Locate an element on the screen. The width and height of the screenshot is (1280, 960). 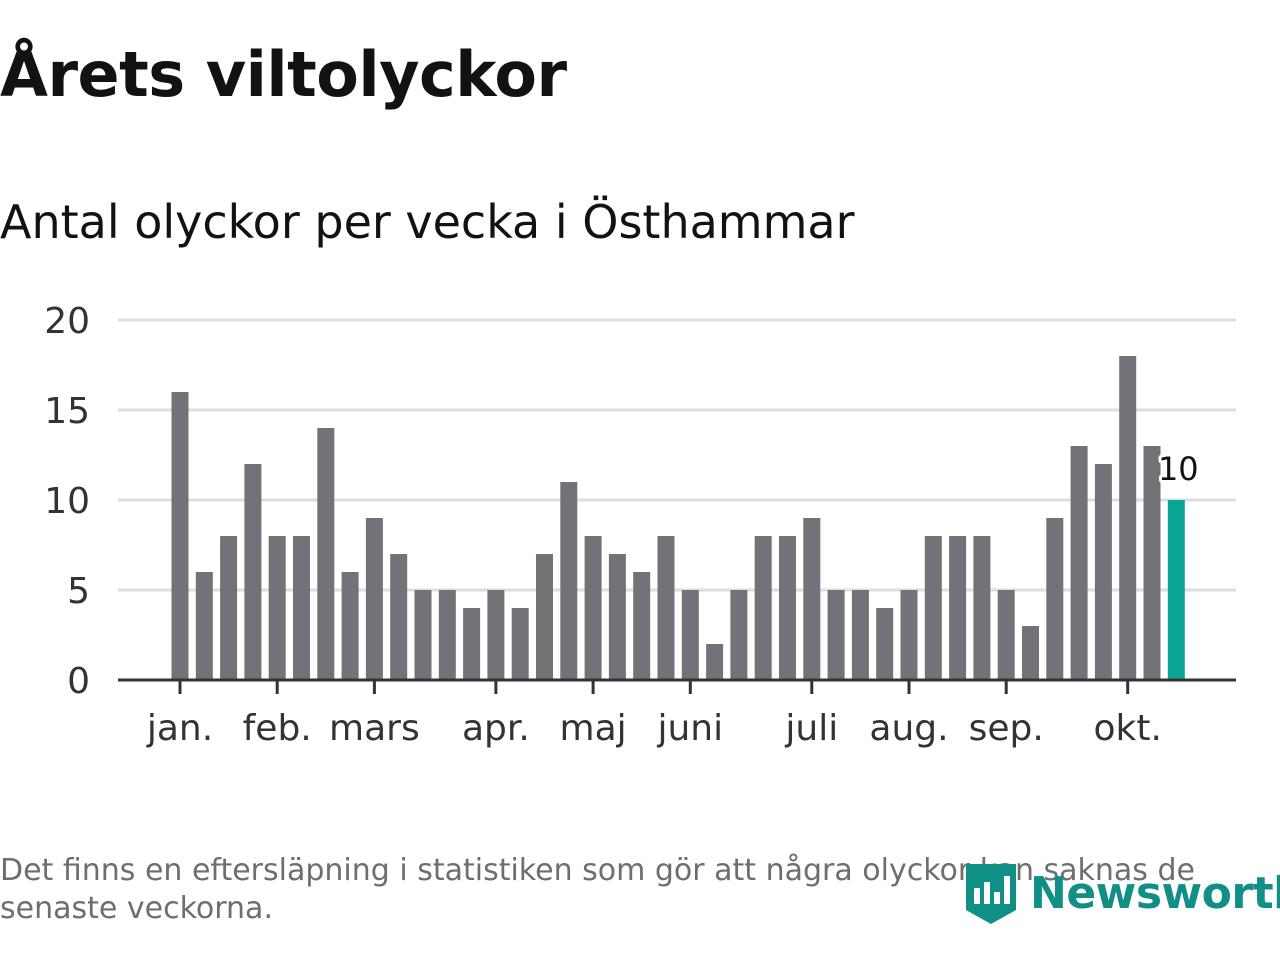
x-tick-label: jan. is located at coordinates (179, 728).